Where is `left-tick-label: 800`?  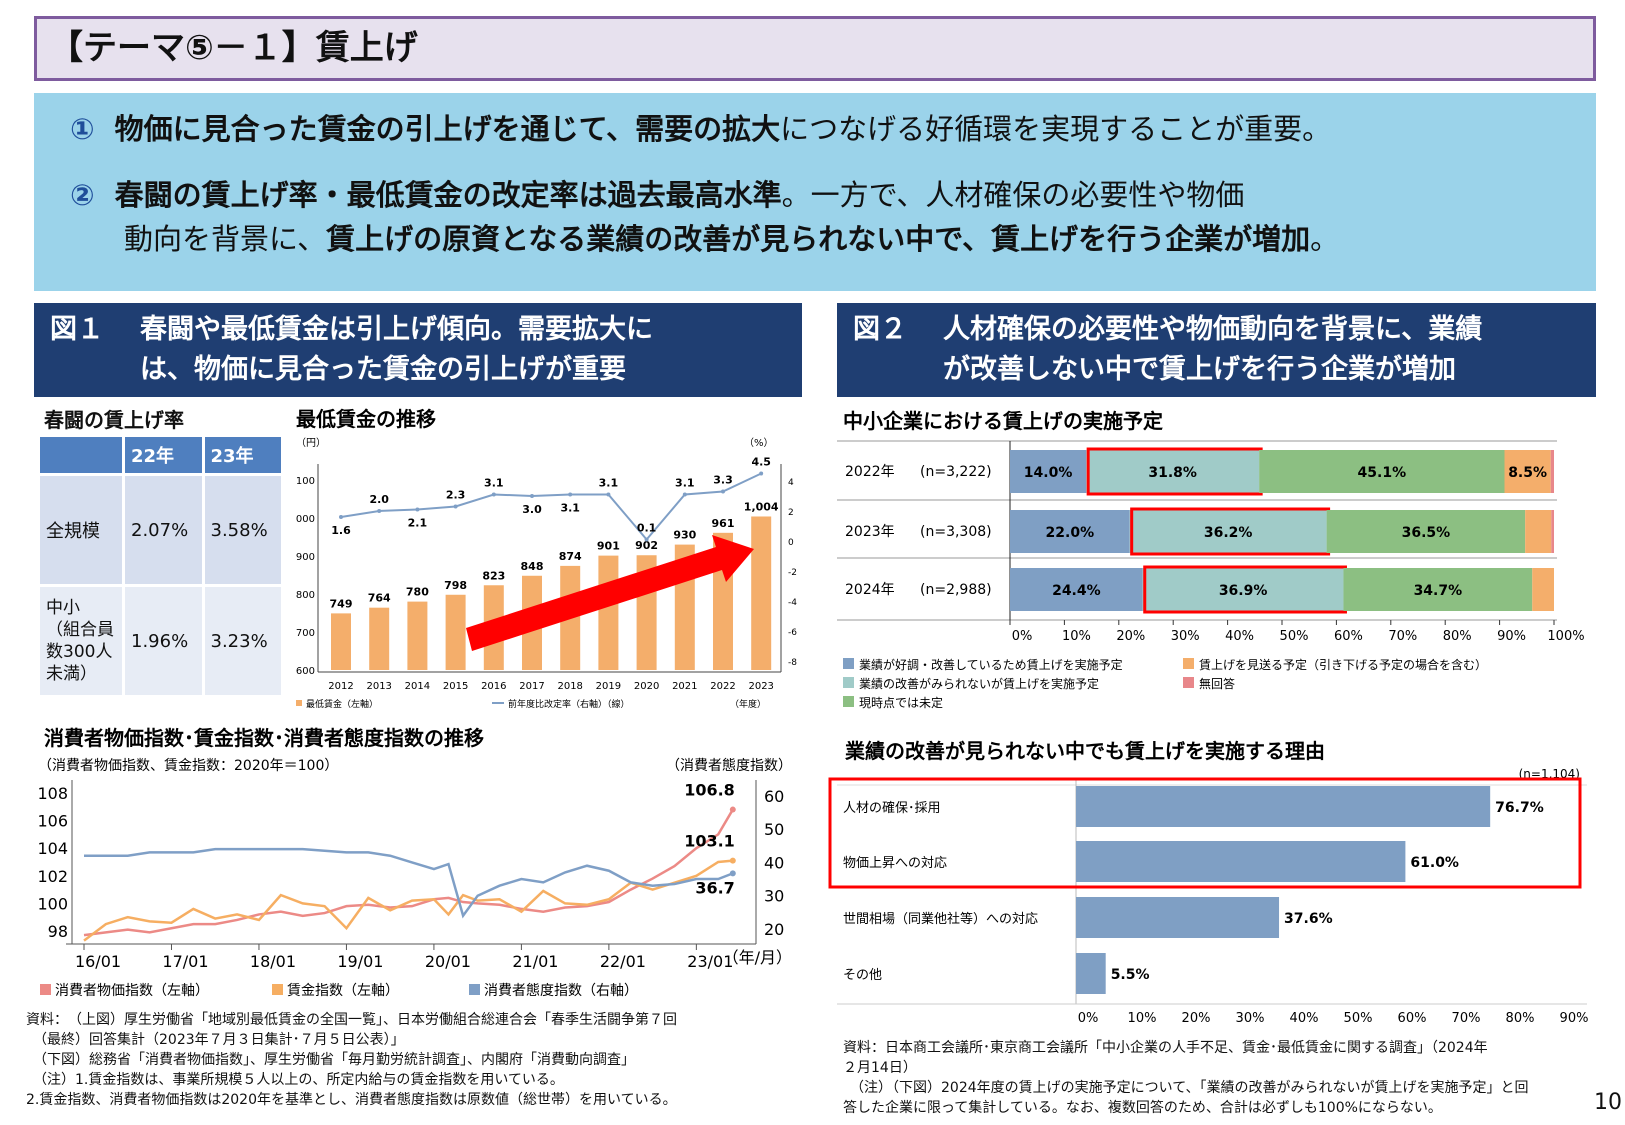
left-tick-label: 800 is located at coordinates (305, 595).